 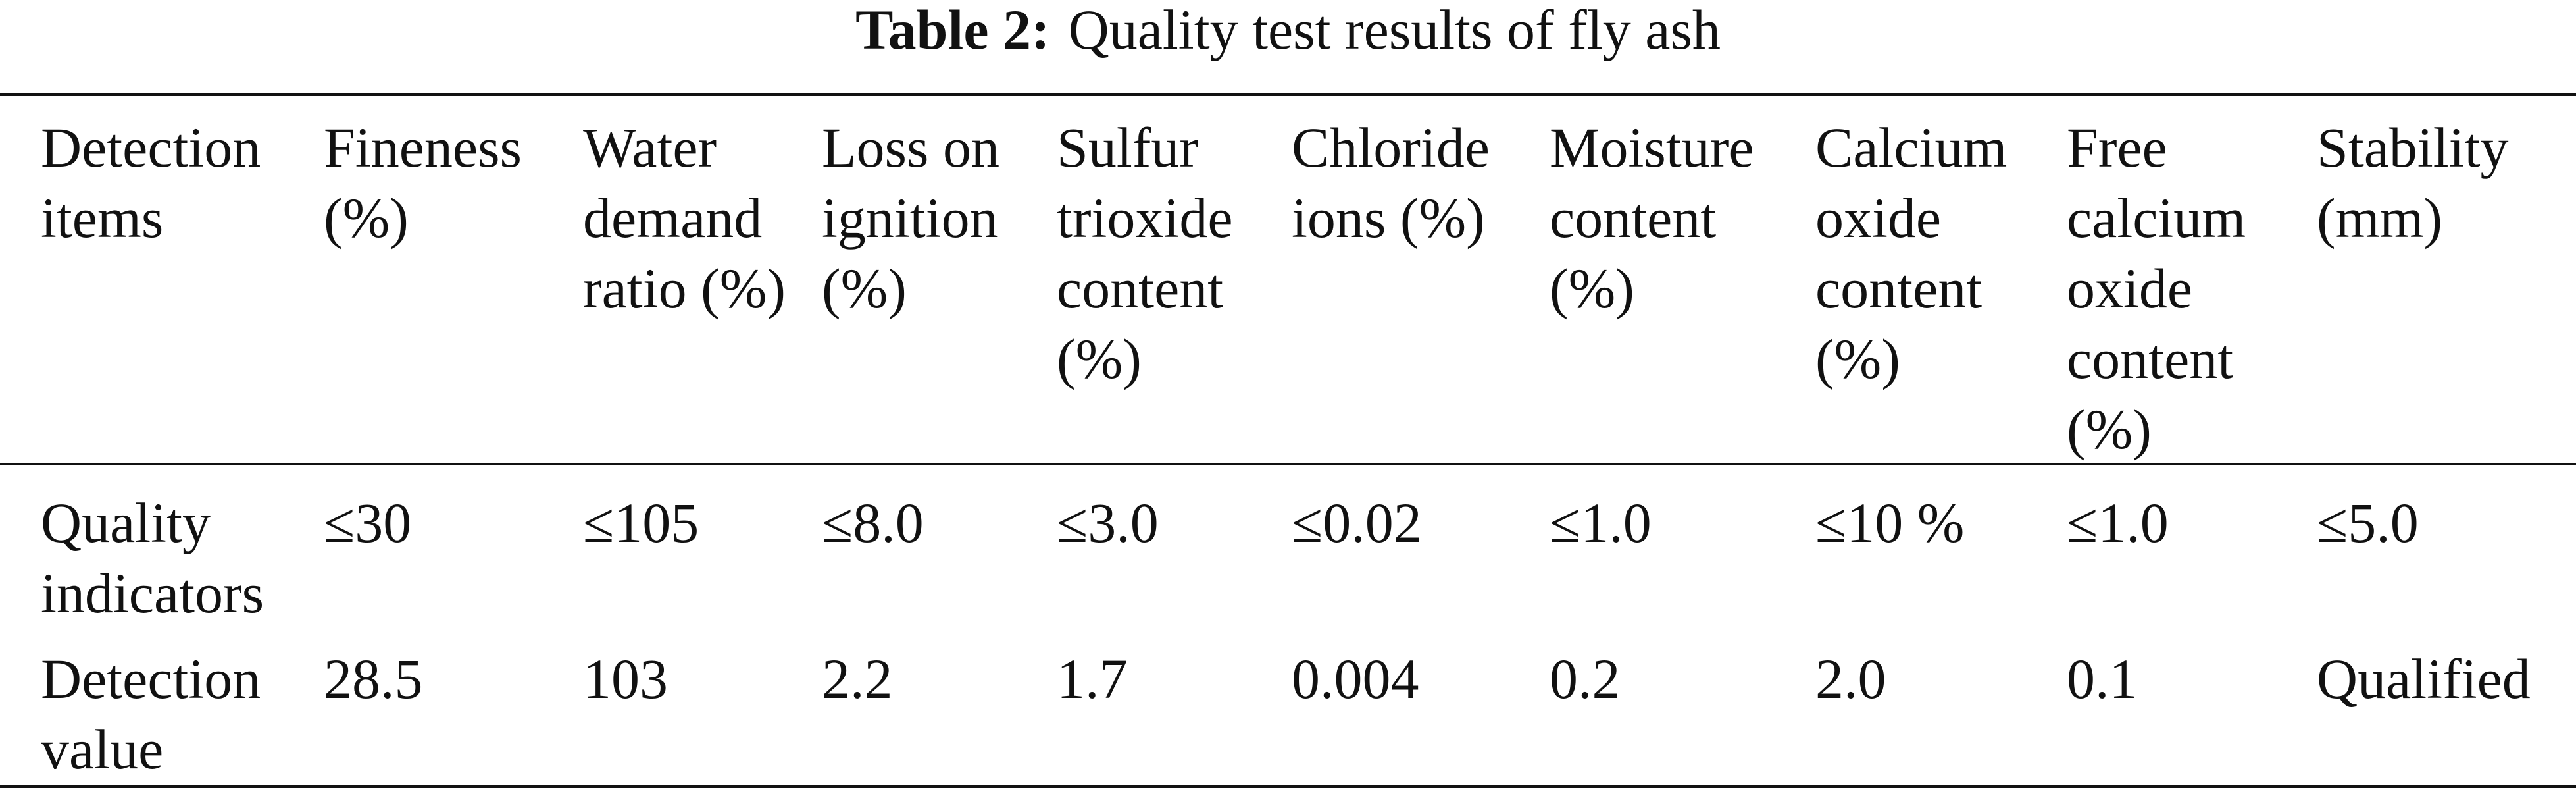 What do you see at coordinates (1391, 183) in the screenshot?
I see `header-cell: Chloride ions (%)` at bounding box center [1391, 183].